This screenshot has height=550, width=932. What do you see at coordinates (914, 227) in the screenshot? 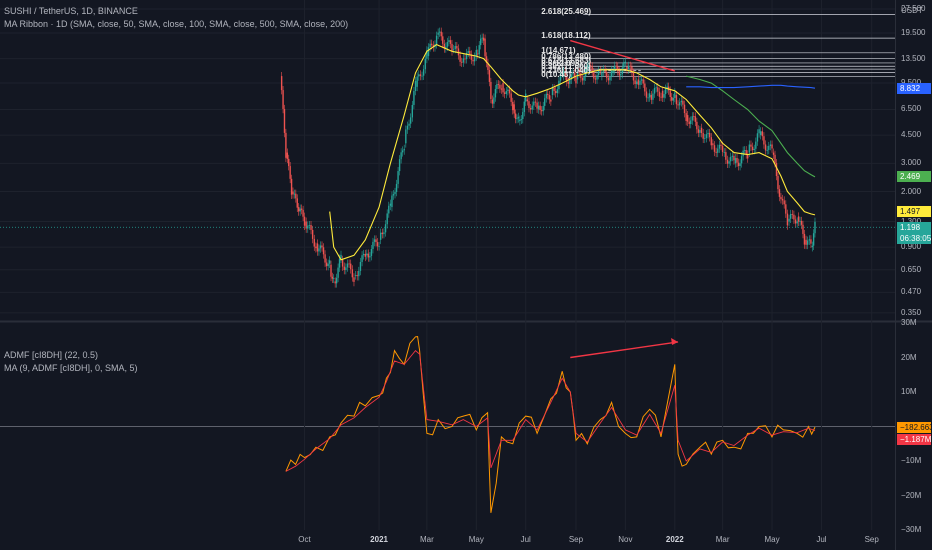
I see `badge-price: 1.198` at bounding box center [914, 227].